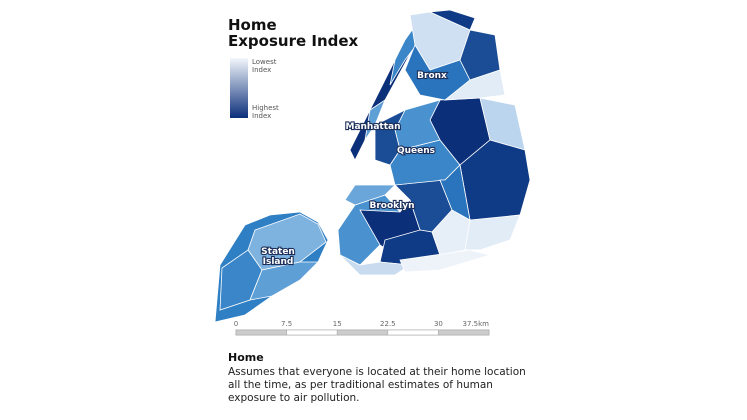 The height and width of the screenshot is (420, 747). Describe the element at coordinates (294, 398) in the screenshot. I see `caption-line: exposure to air pollution.` at that location.